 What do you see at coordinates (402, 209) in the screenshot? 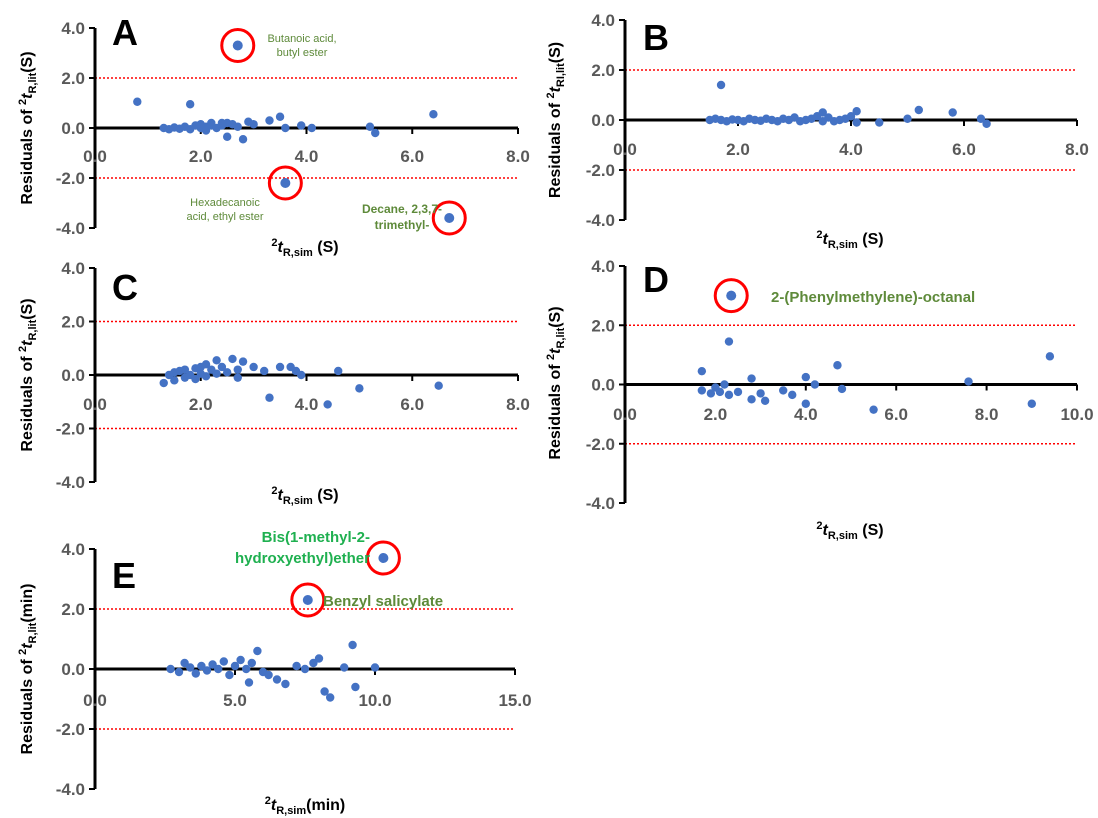
I see `annotation-label: Decane, 2,3,7-` at bounding box center [402, 209].